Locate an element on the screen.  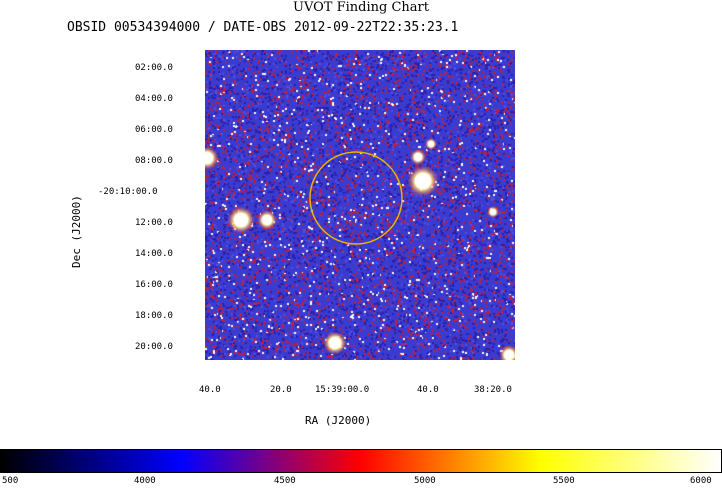
x-tick: 15:39:00.0 is located at coordinates (342, 390).